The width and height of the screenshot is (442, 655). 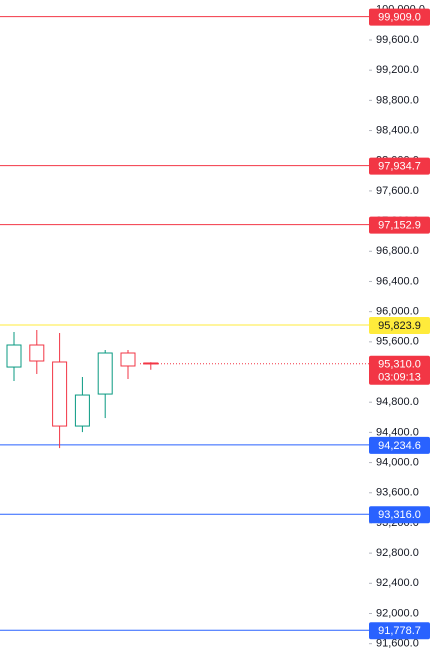 I want to click on price-label: 91,778.7, so click(x=399, y=631).